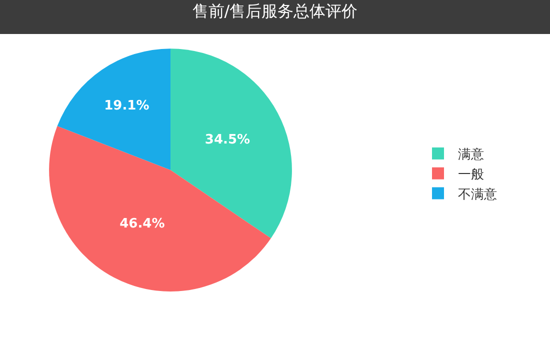 Image resolution: width=550 pixels, height=347 pixels. I want to click on data-label: 34.5%, so click(227, 140).